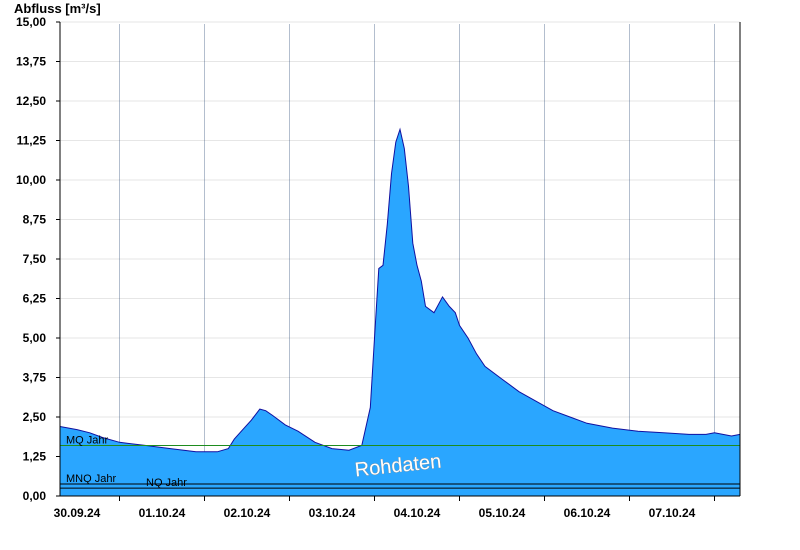  I want to click on y-tick-label-12: 15,00, so click(31, 22).